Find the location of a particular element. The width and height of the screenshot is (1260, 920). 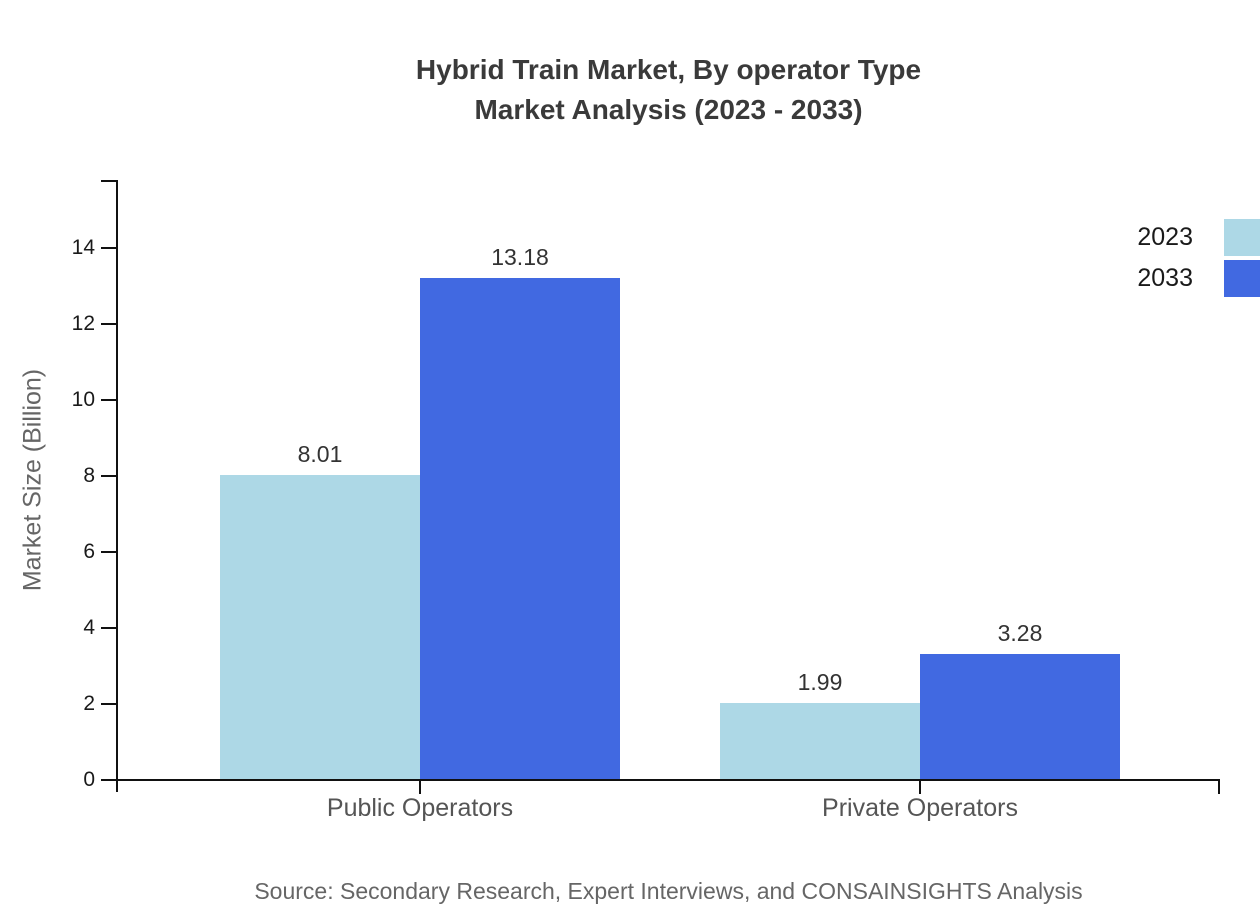

bar-2033-private-operators is located at coordinates (1020, 716).